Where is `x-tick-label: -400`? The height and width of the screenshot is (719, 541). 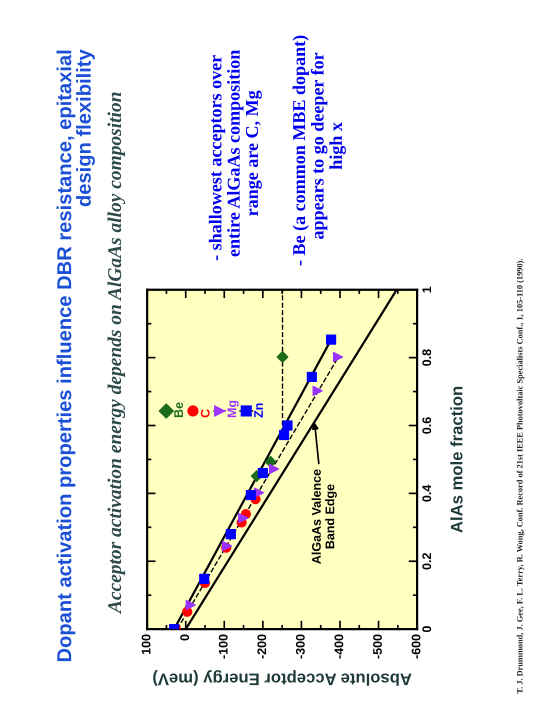
x-tick-label: -400 is located at coordinates (339, 646).